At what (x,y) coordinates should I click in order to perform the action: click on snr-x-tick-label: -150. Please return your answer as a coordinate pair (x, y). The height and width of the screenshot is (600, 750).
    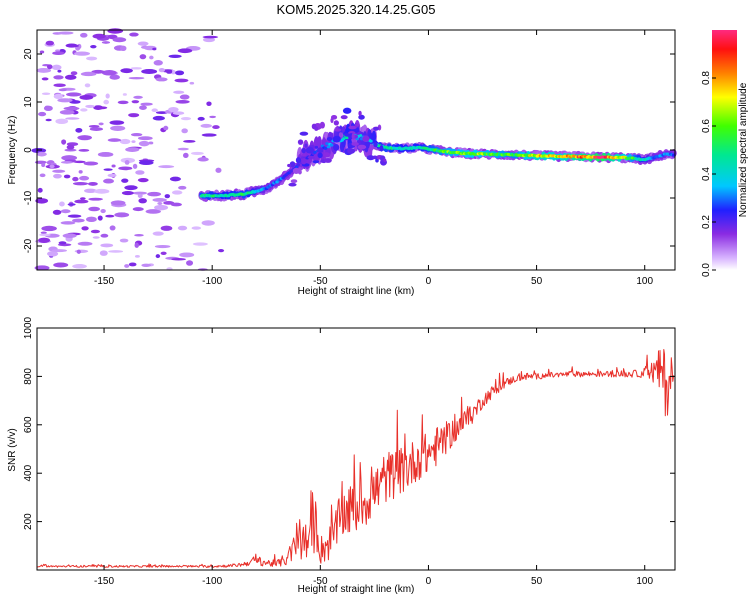
    Looking at the image, I should click on (104, 581).